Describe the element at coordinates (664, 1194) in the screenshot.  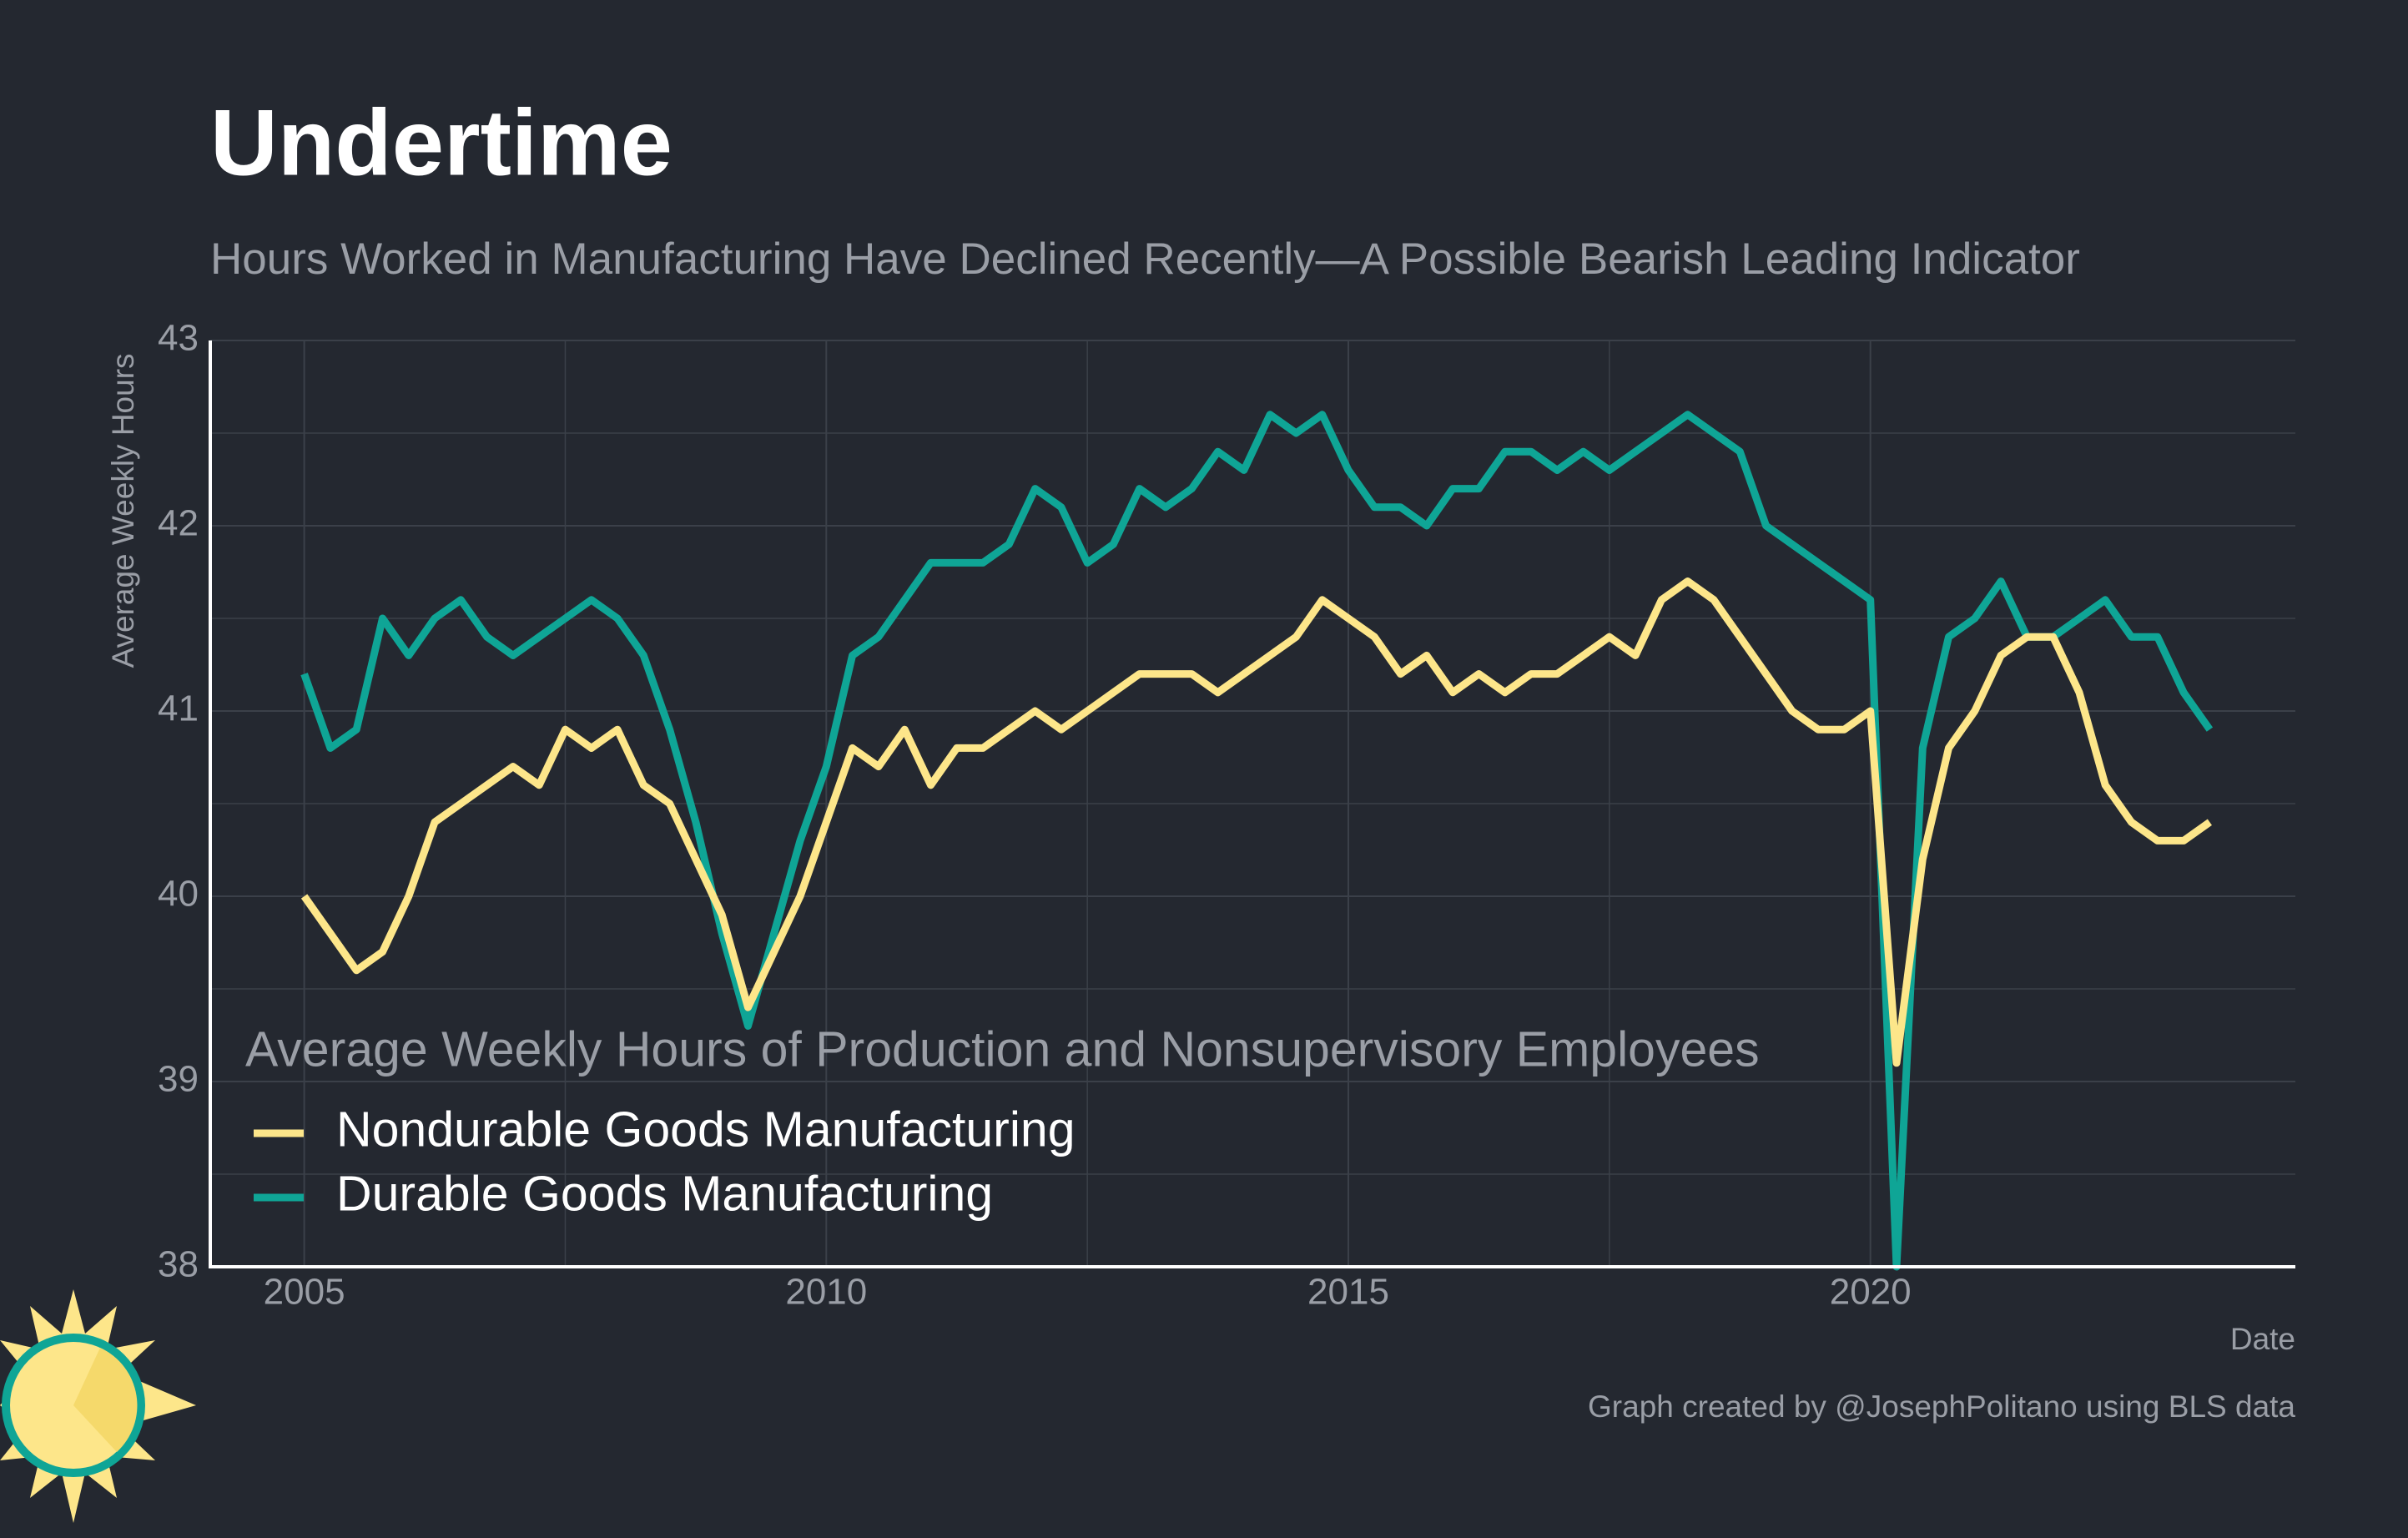
I see `legend-label: Durable Goods Manufacturing` at that location.